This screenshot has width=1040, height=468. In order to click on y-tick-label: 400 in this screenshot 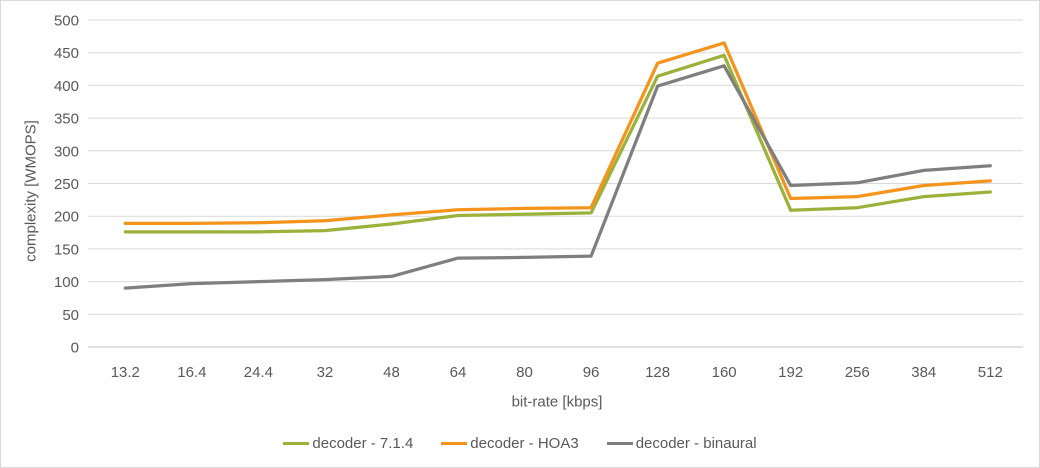, I will do `click(66, 86)`.